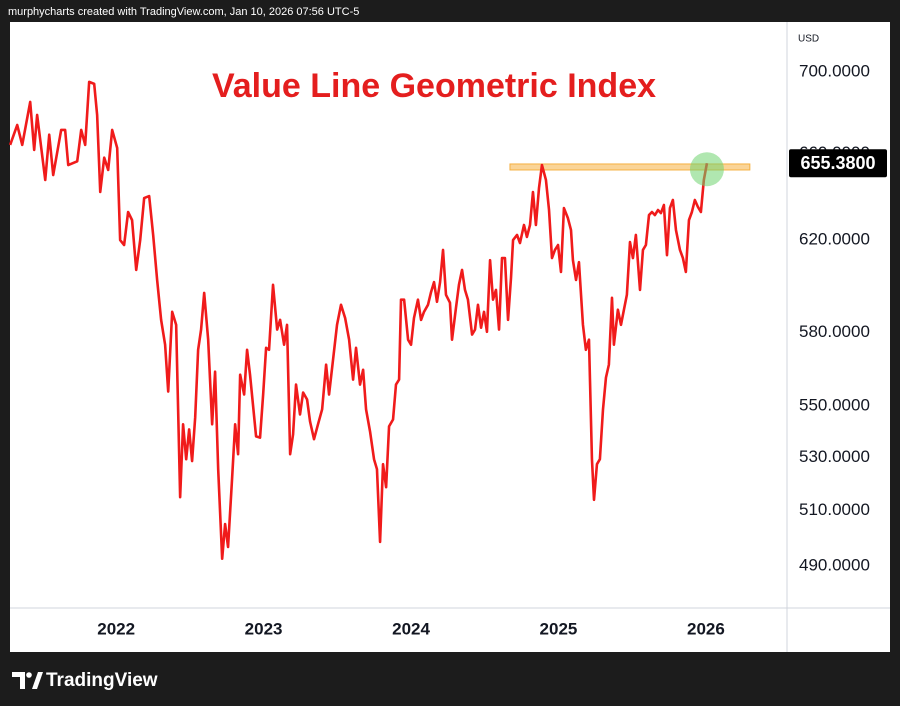 This screenshot has width=900, height=706. What do you see at coordinates (559, 628) in the screenshot?
I see `x-tick-label: 2025` at bounding box center [559, 628].